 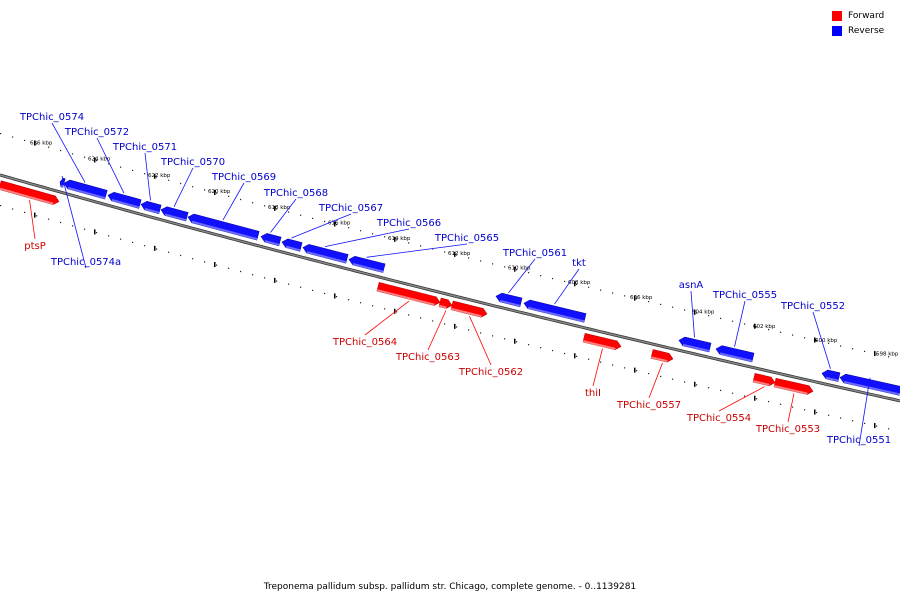 What do you see at coordinates (35, 246) in the screenshot?
I see `gene-label: ptsP` at bounding box center [35, 246].